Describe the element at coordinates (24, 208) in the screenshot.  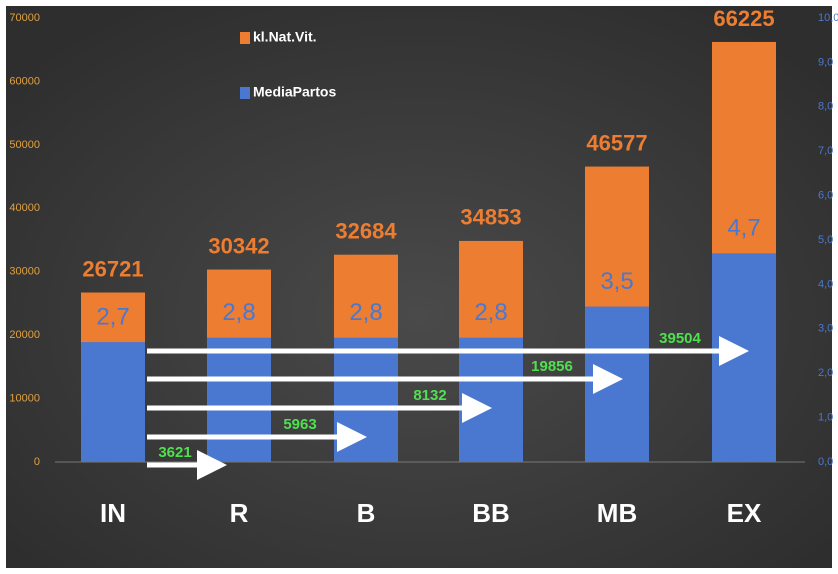
I see `y-tick-label: 40000` at that location.